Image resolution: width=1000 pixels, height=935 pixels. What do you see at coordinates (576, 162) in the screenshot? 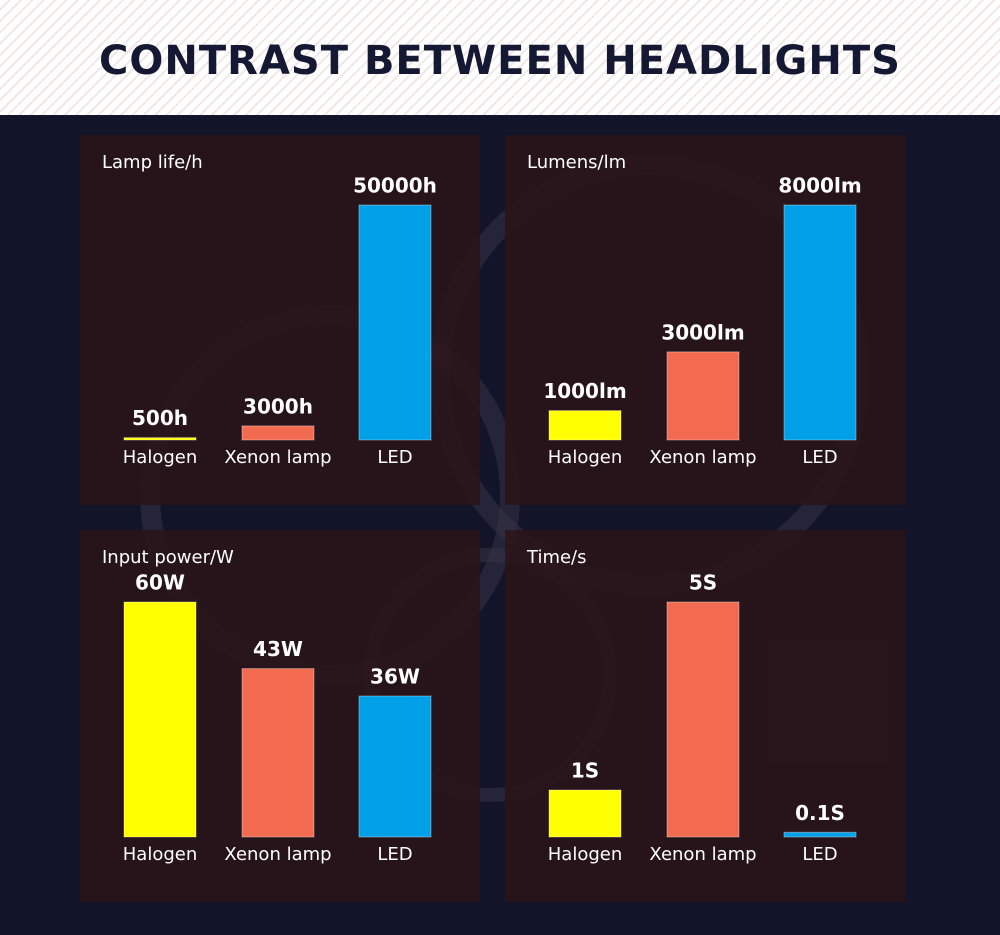
I see `panel-title: Lumens/lm` at bounding box center [576, 162].